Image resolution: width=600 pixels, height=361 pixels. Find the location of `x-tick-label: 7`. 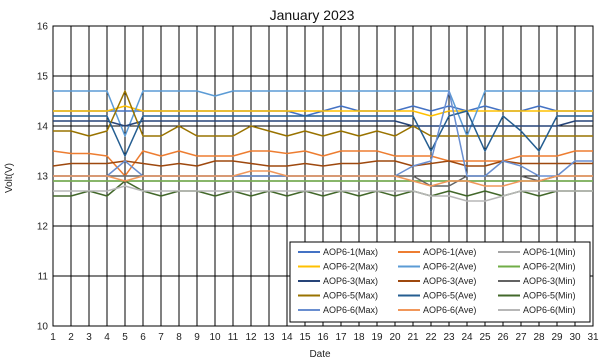

x-tick-label: 7 is located at coordinates (161, 337).